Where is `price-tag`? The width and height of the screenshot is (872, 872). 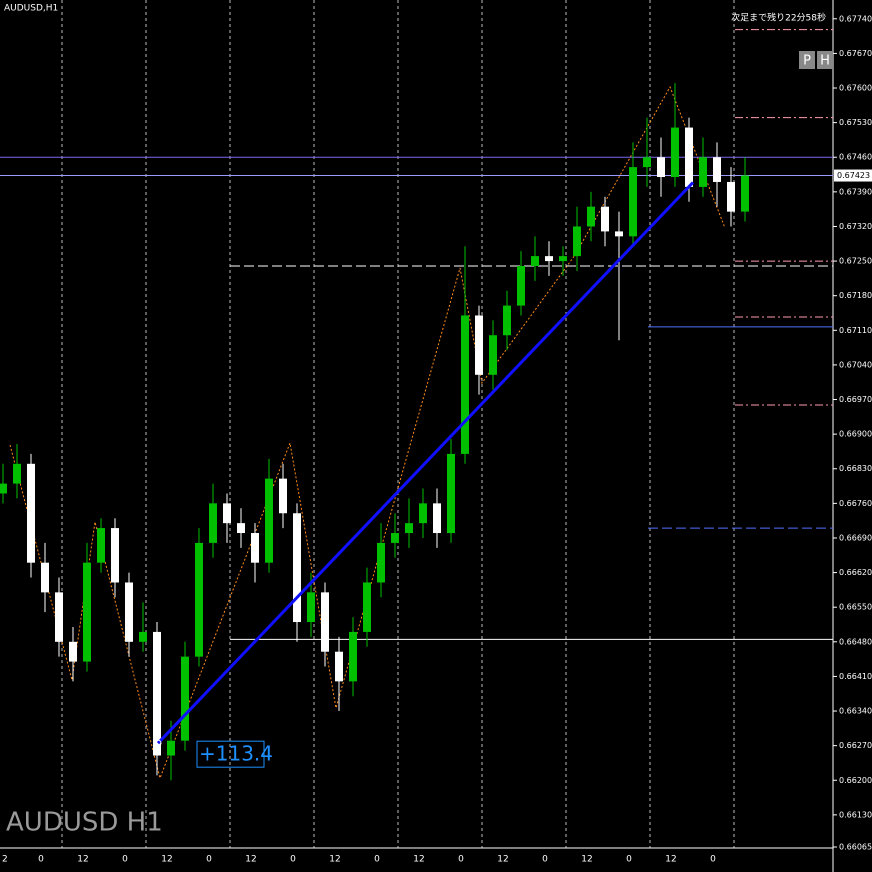 price-tag is located at coordinates (853, 175).